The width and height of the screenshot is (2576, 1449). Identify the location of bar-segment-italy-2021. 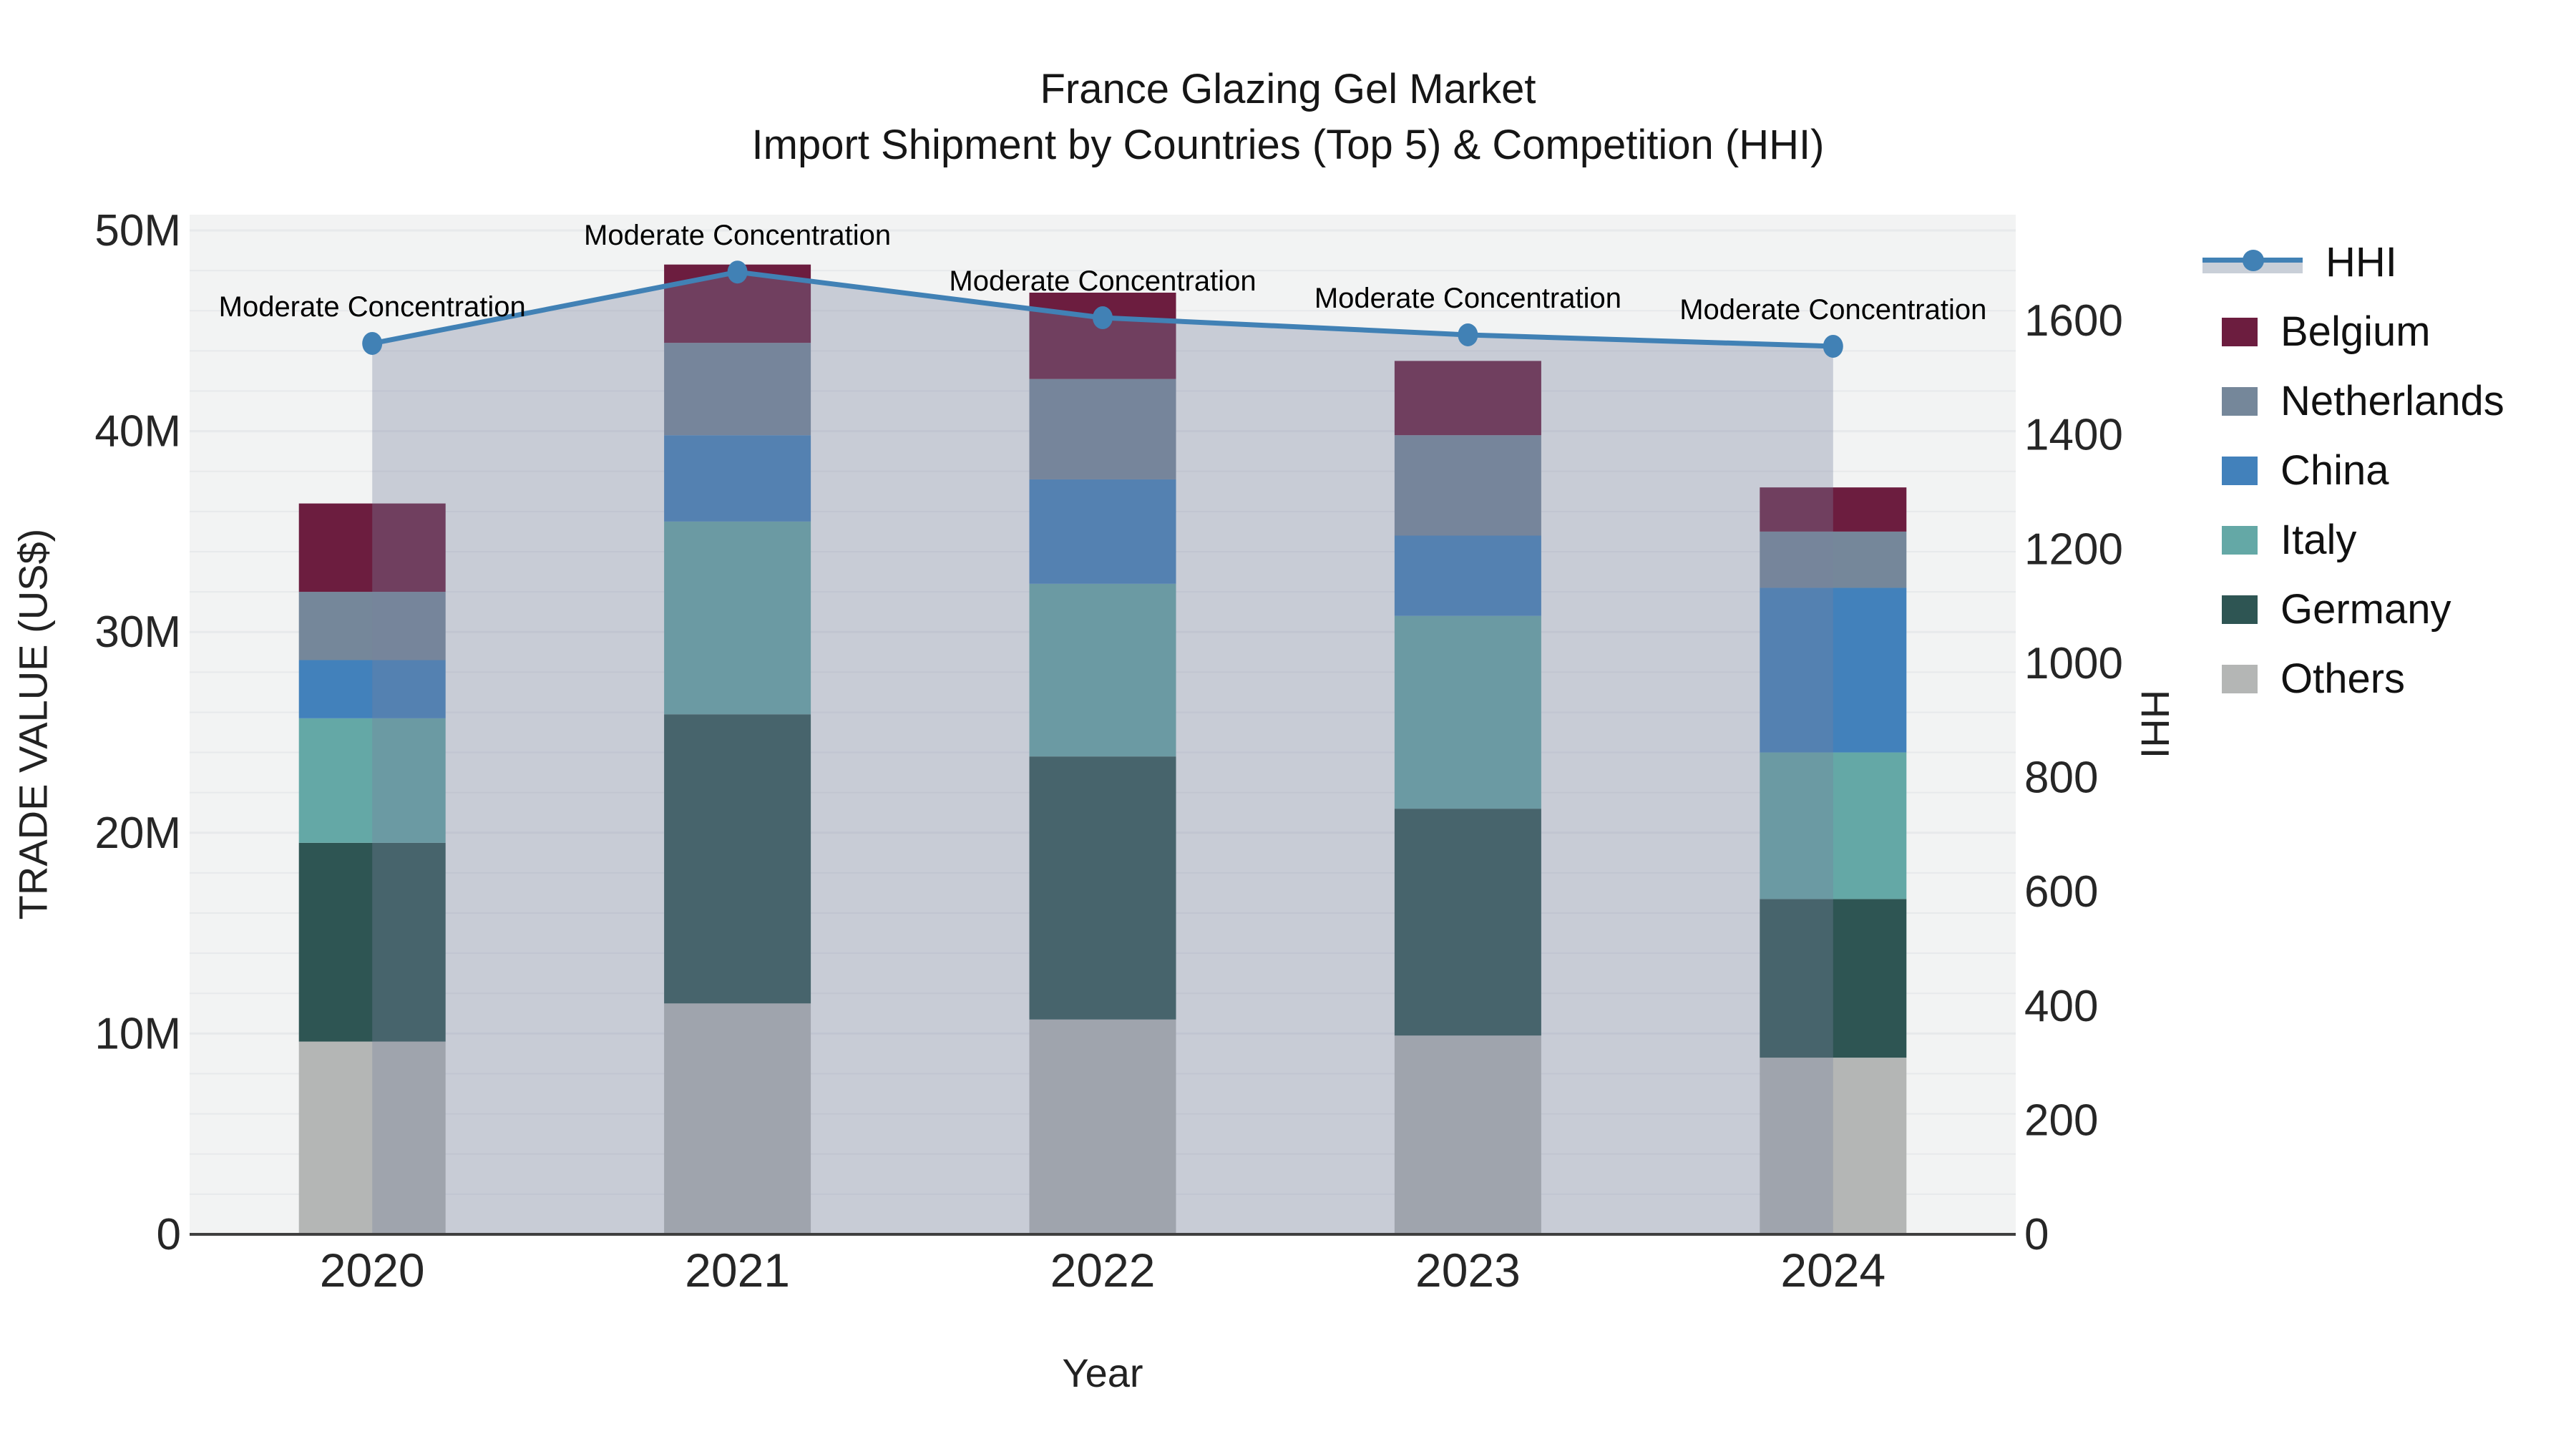
(737, 618).